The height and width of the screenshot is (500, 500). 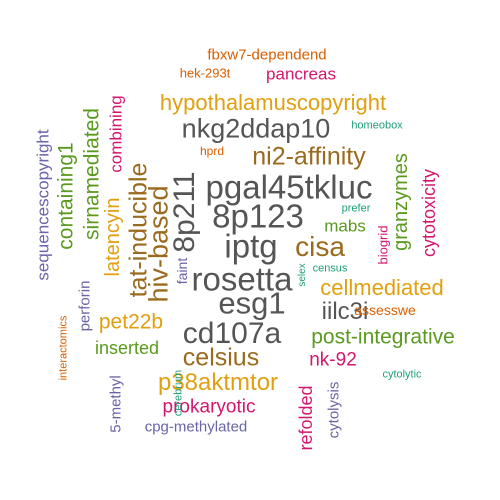 I want to click on word-cd107a: cd107a, so click(x=232, y=333).